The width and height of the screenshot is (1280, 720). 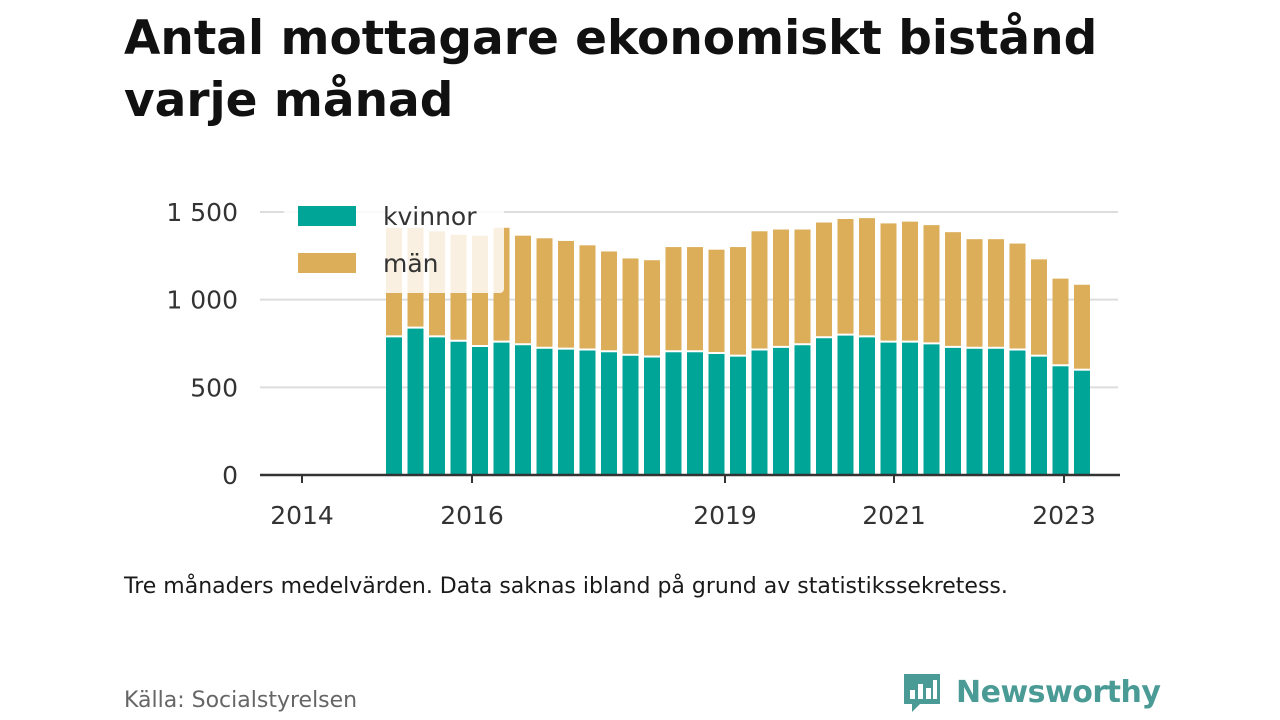 I want to click on brand-name: Newsworthy, so click(x=1058, y=692).